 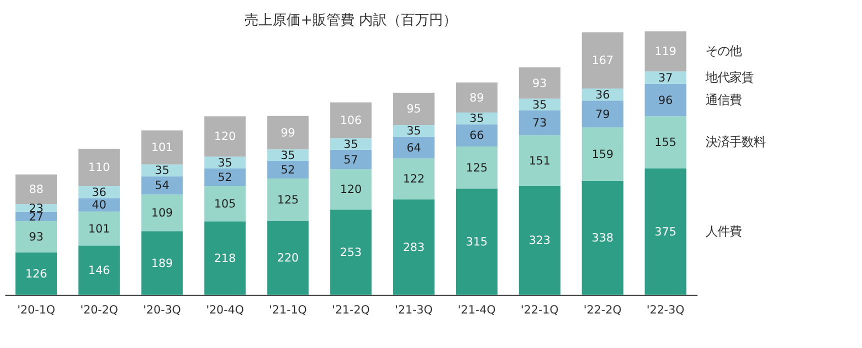 I want to click on data-label: 189, so click(x=162, y=263).